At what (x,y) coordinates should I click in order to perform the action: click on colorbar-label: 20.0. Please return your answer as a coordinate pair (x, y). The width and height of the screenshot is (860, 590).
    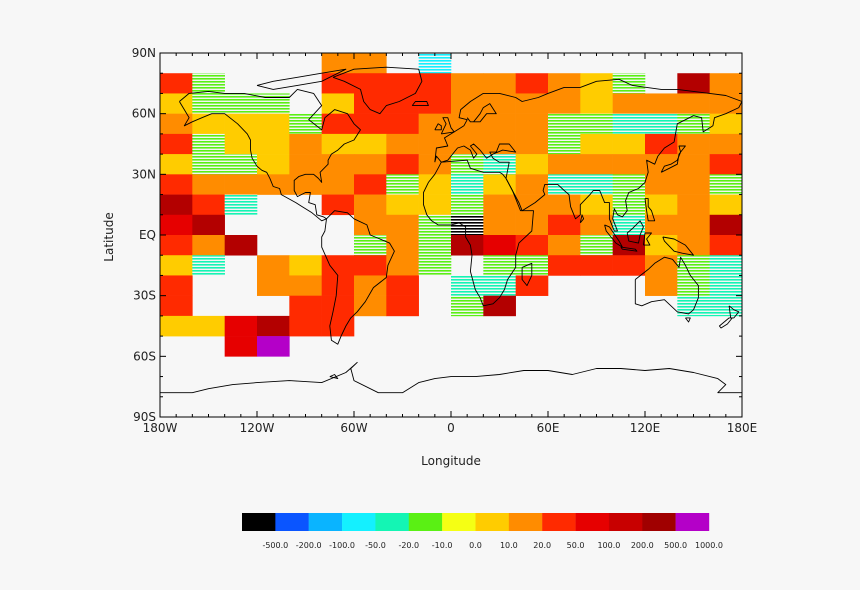
    Looking at the image, I should click on (542, 545).